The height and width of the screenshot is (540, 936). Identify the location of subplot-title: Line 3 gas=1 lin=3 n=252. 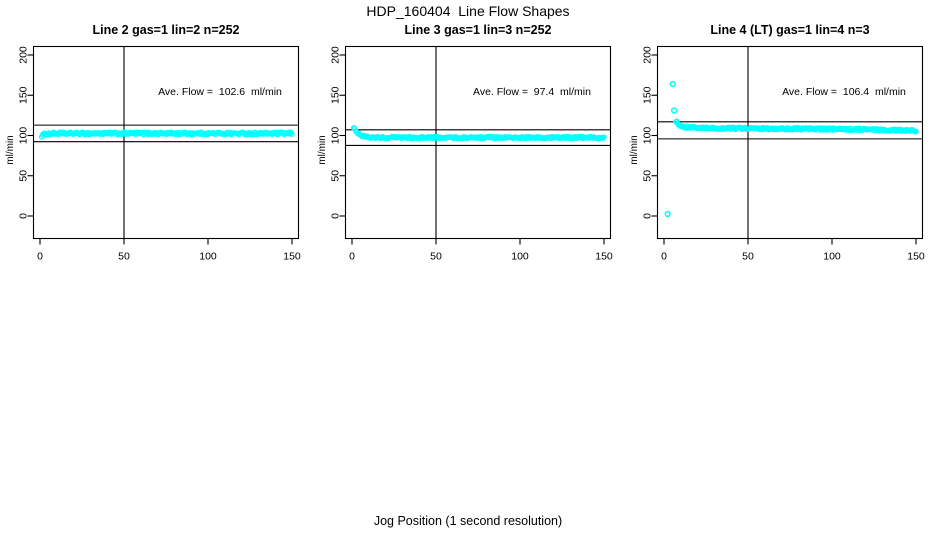
(478, 30).